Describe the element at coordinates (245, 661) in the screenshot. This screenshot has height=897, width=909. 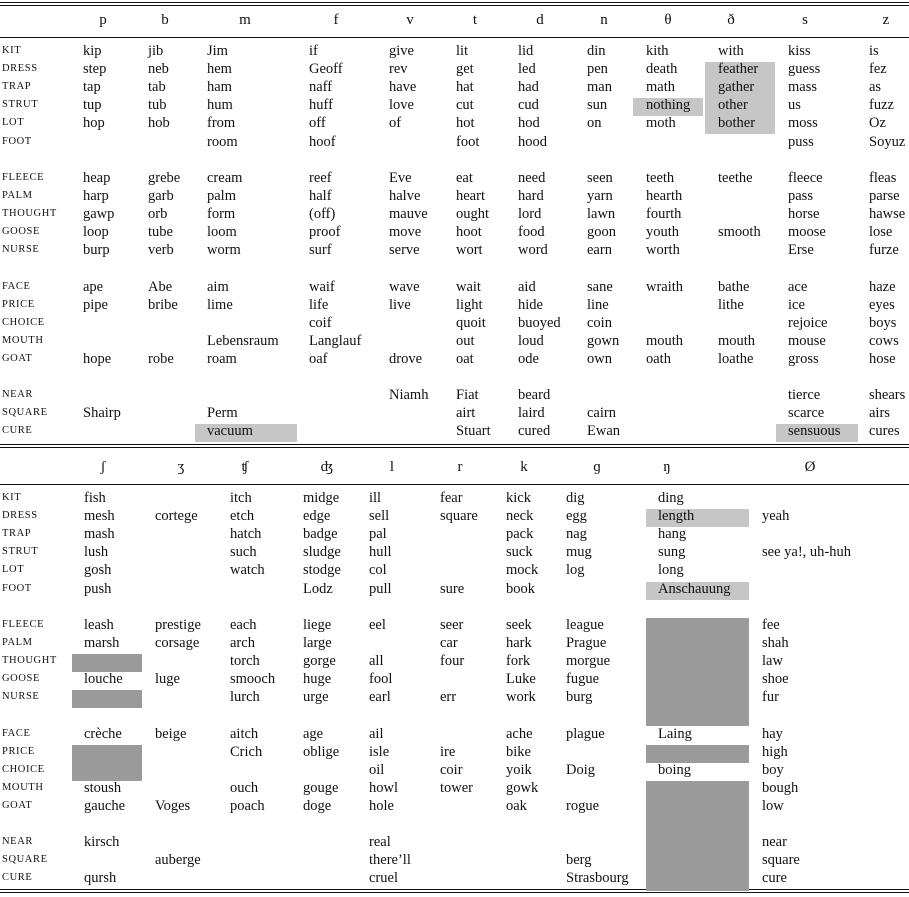
I see `bottom-cell: torch` at that location.